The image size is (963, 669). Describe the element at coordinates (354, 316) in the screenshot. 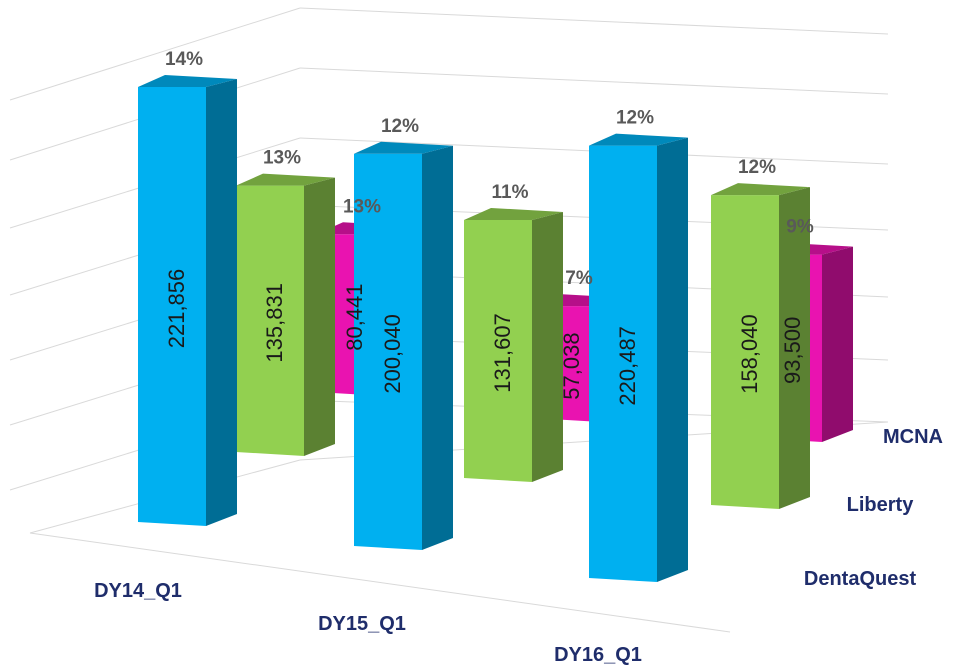

I see `bar-value-label: 80,441` at that location.